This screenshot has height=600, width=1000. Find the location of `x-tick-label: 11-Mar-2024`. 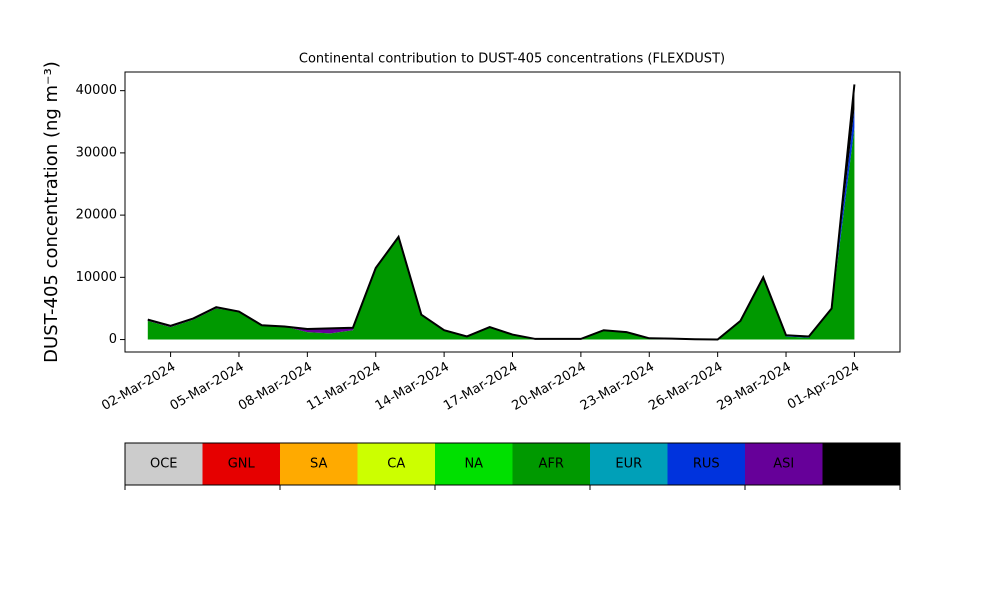

x-tick-label: 11-Mar-2024 is located at coordinates (343, 387).